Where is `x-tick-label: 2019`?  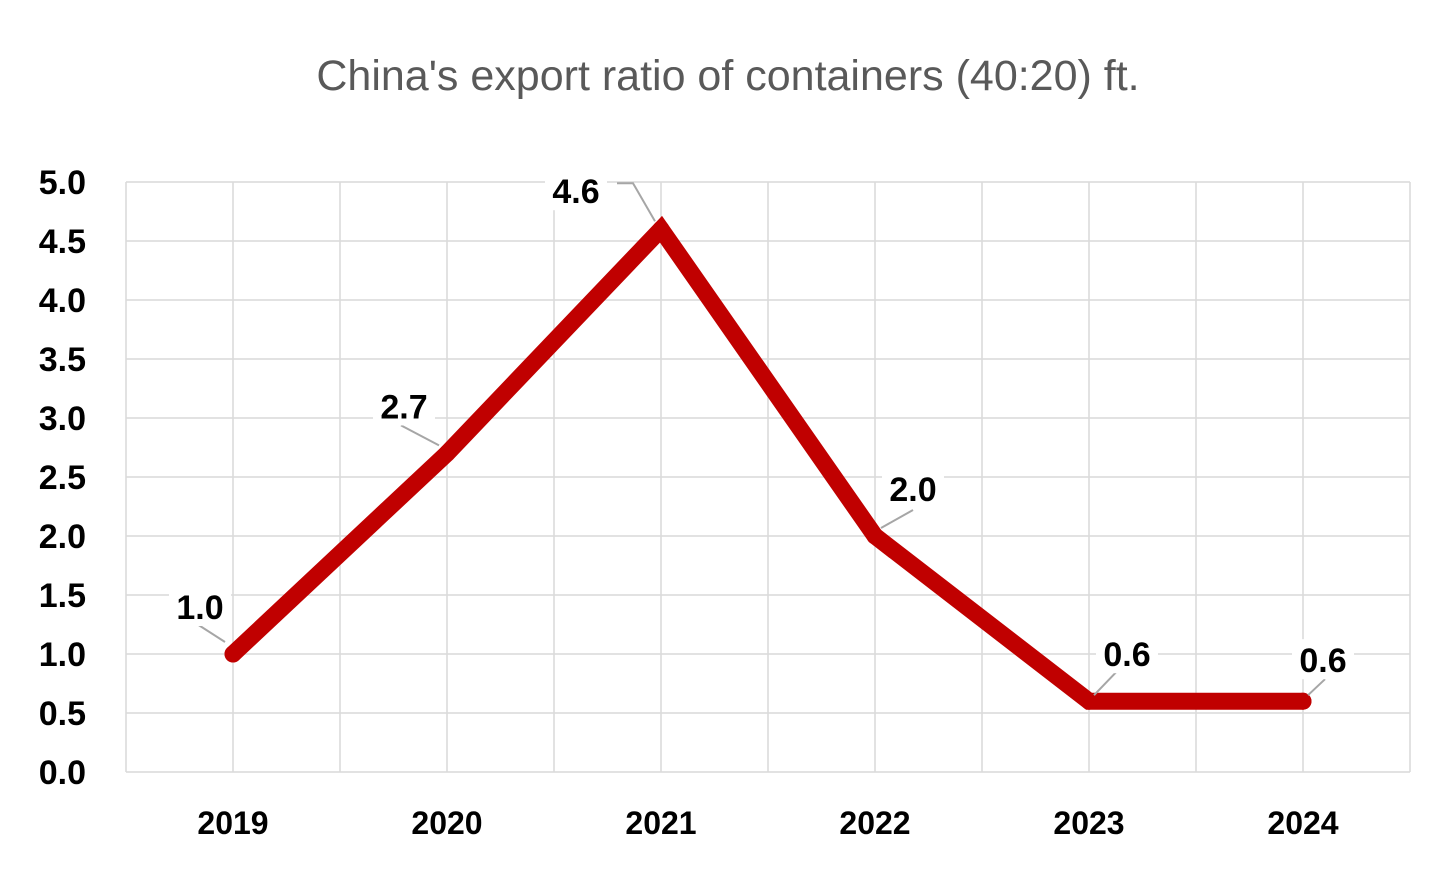 x-tick-label: 2019 is located at coordinates (232, 823).